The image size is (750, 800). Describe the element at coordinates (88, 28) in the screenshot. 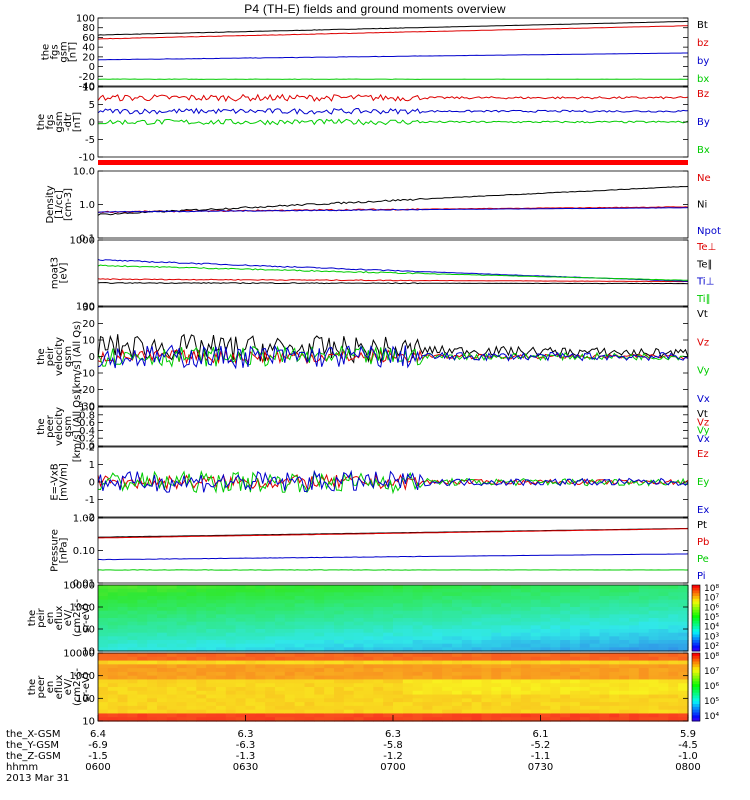

I see `y-tick-label: 80` at that location.